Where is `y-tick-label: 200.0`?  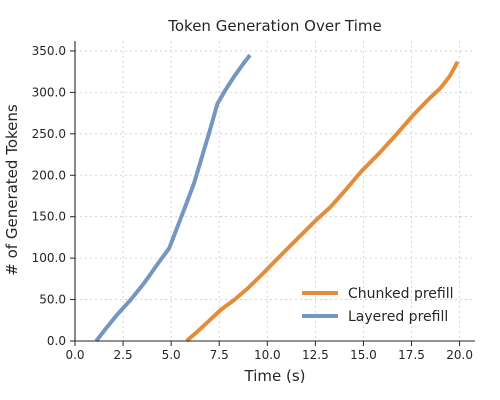 y-tick-label: 200.0 is located at coordinates (49, 175).